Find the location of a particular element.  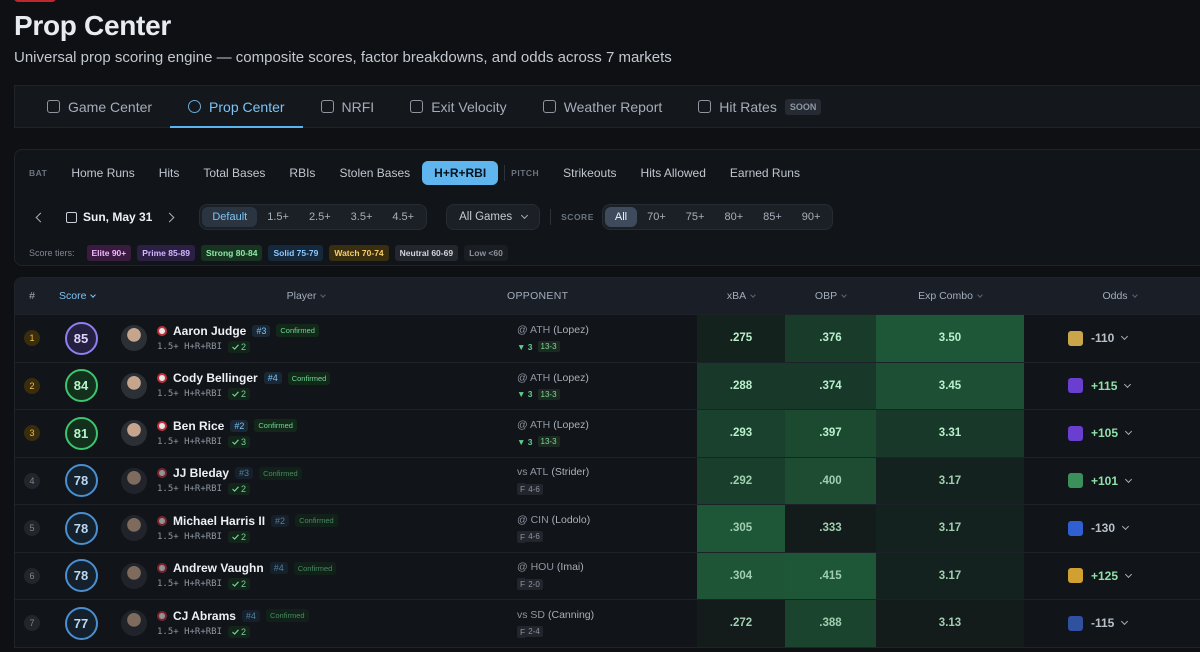

market-button: Strikeouts is located at coordinates (590, 173).